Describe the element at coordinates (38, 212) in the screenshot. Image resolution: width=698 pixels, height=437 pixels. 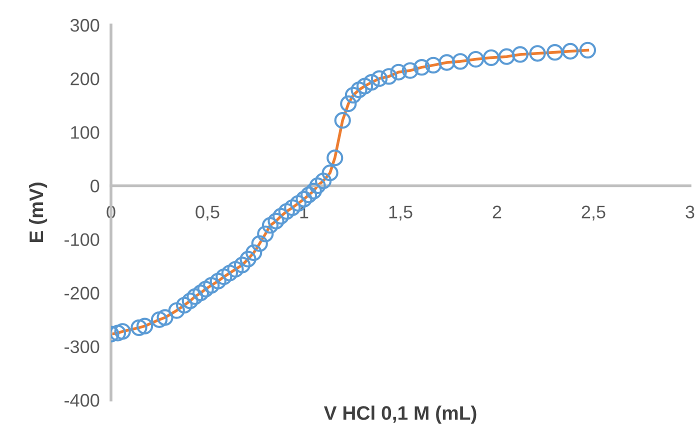
I see `y-axis-title: E (mV)` at that location.